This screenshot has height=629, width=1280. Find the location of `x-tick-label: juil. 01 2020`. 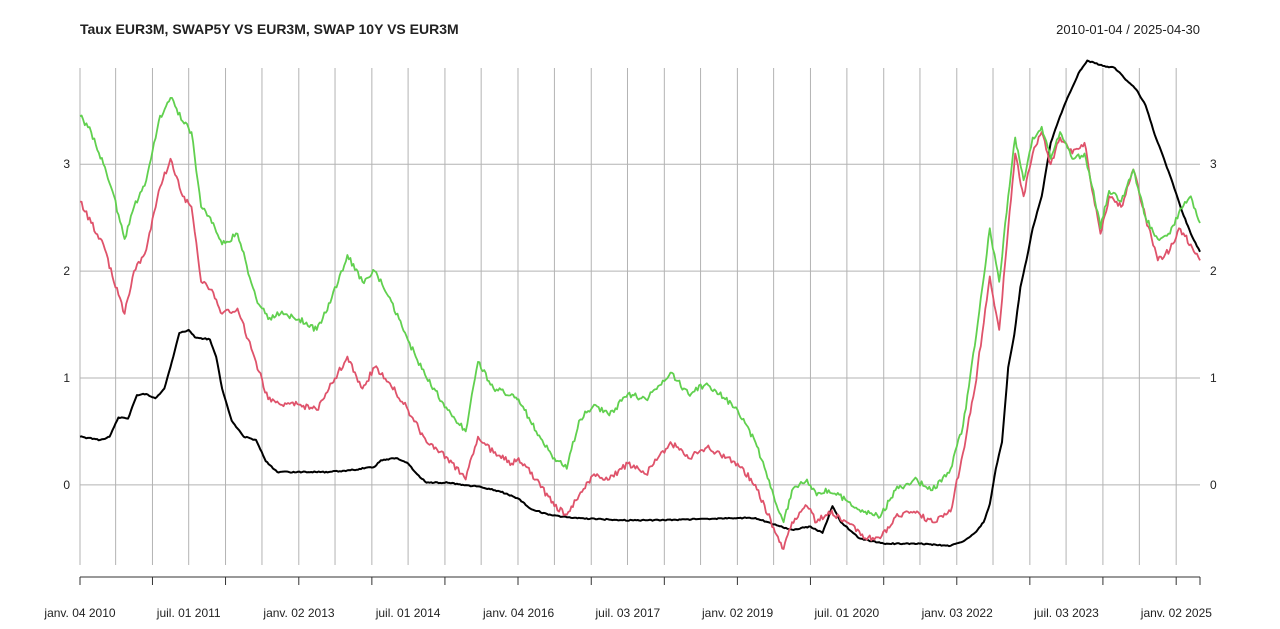

x-tick-label: juil. 01 2020 is located at coordinates (847, 613).